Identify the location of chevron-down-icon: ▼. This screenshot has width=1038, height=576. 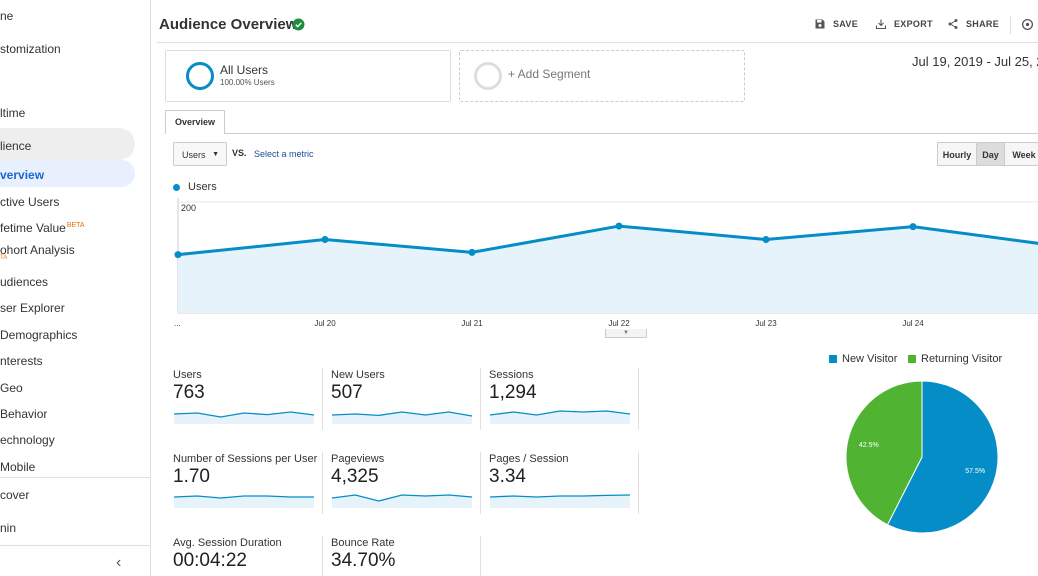
(215, 154).